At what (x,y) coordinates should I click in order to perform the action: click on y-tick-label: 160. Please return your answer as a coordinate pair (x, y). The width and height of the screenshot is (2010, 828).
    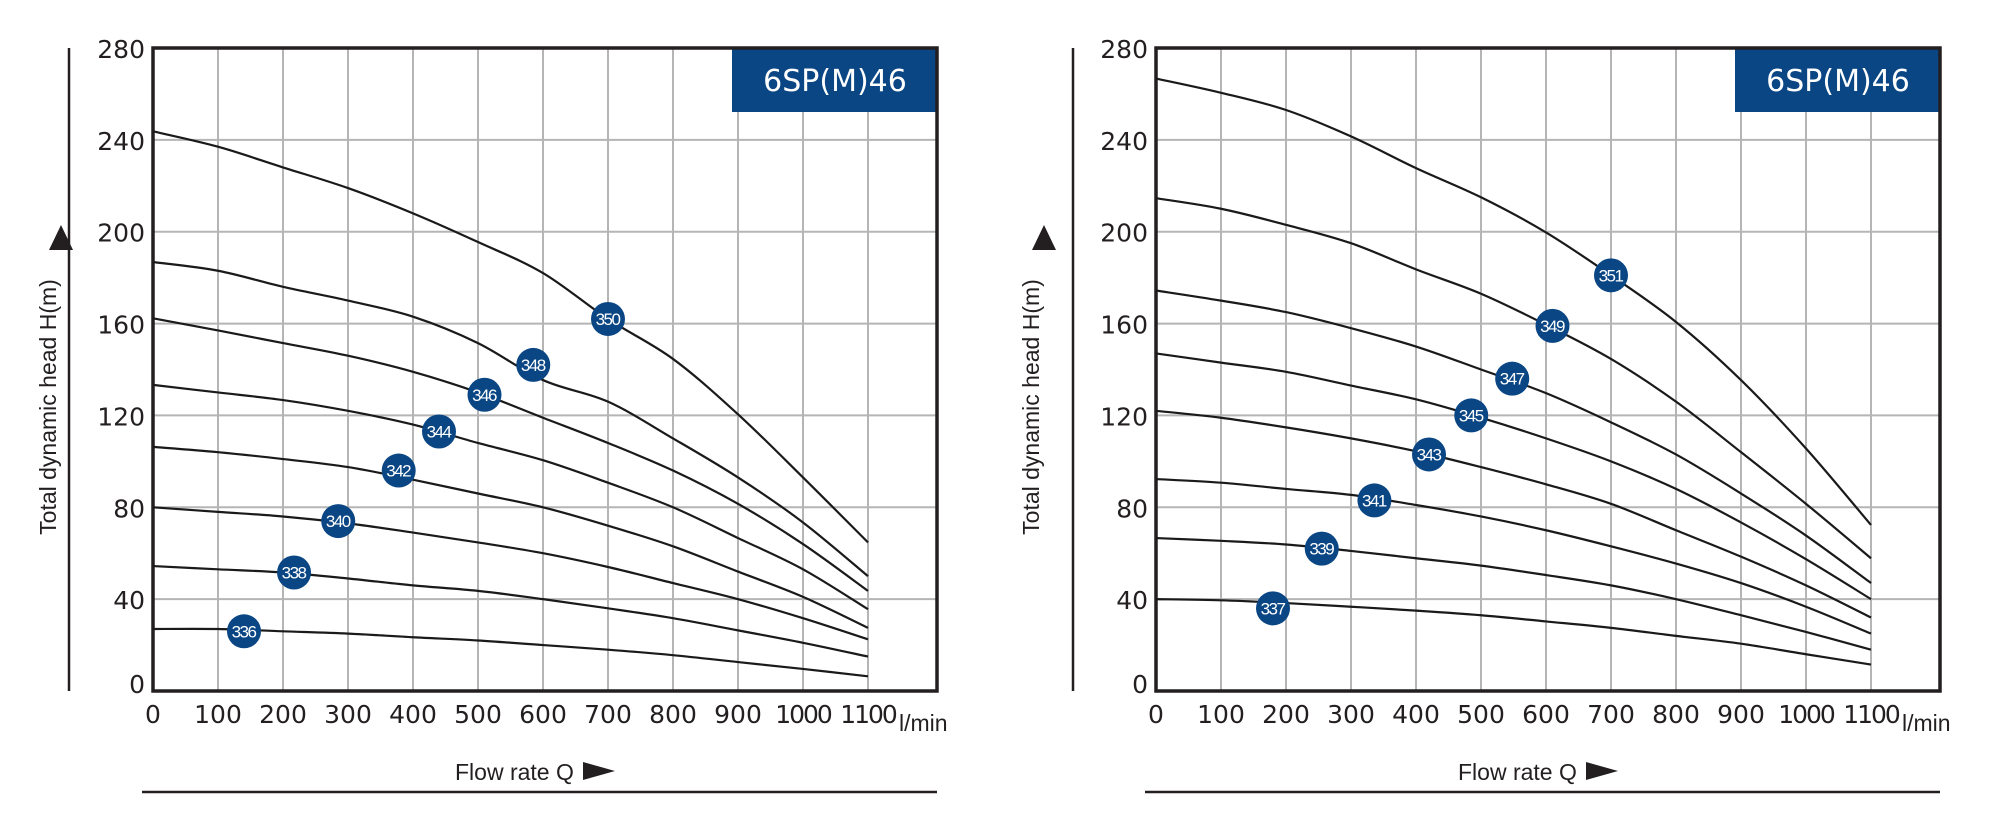
    Looking at the image, I should click on (121, 325).